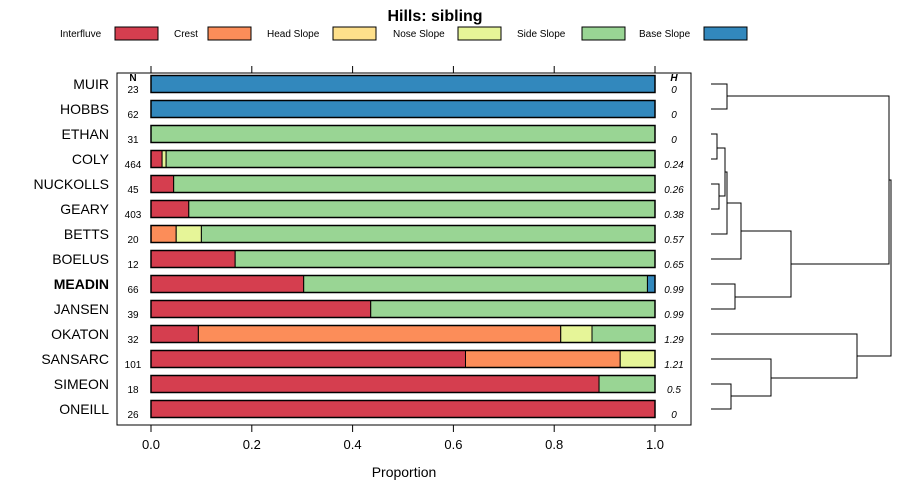 This screenshot has width=900, height=500. Describe the element at coordinates (86, 234) in the screenshot. I see `row-label-betts: BETTS` at that location.